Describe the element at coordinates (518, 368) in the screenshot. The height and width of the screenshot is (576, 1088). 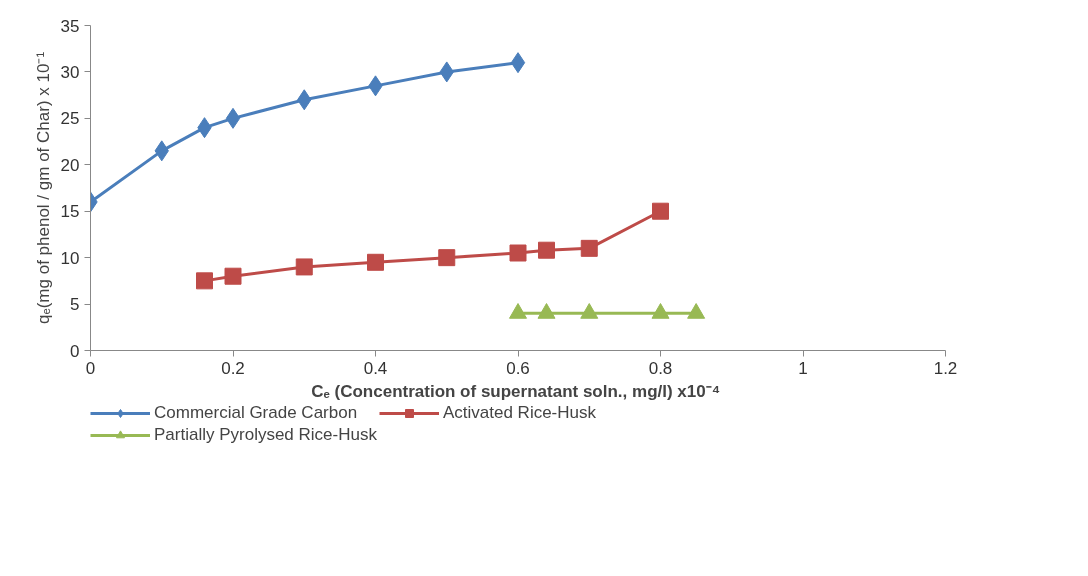
I see `x-tick-label: 0.6` at that location.